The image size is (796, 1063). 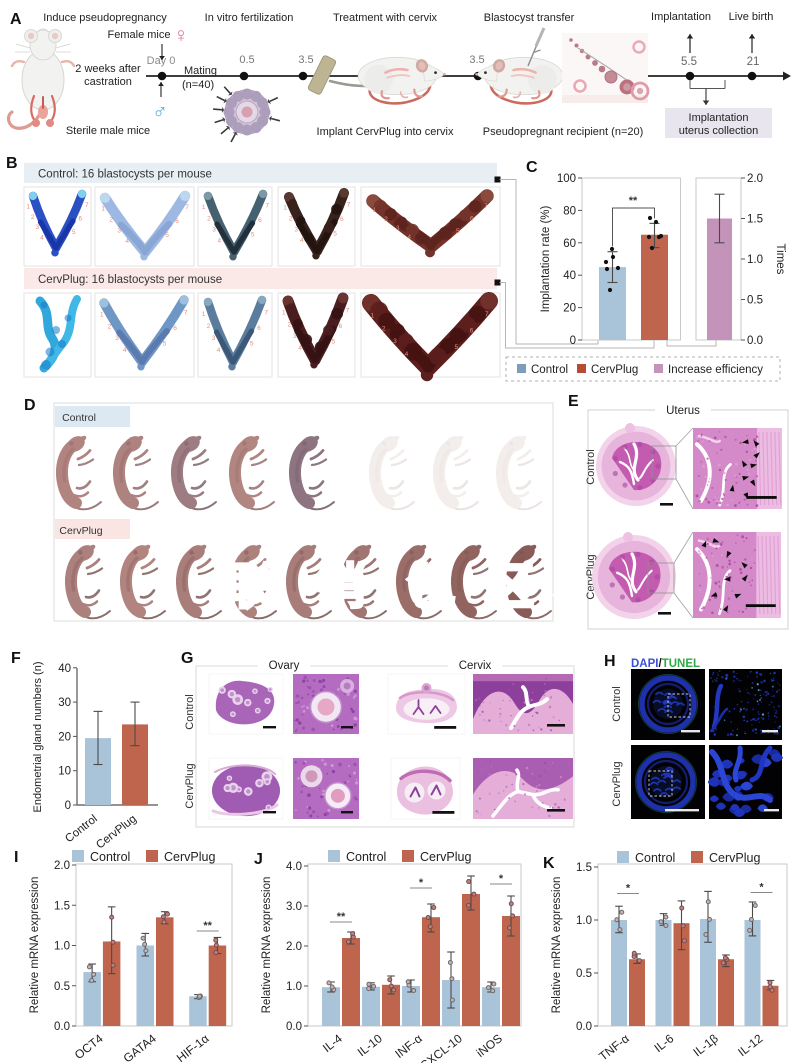 I want to click on svg-text:Control: 16 blastocysts per mo: Control: 16 blastocysts per mouse, so click(x=125, y=175).